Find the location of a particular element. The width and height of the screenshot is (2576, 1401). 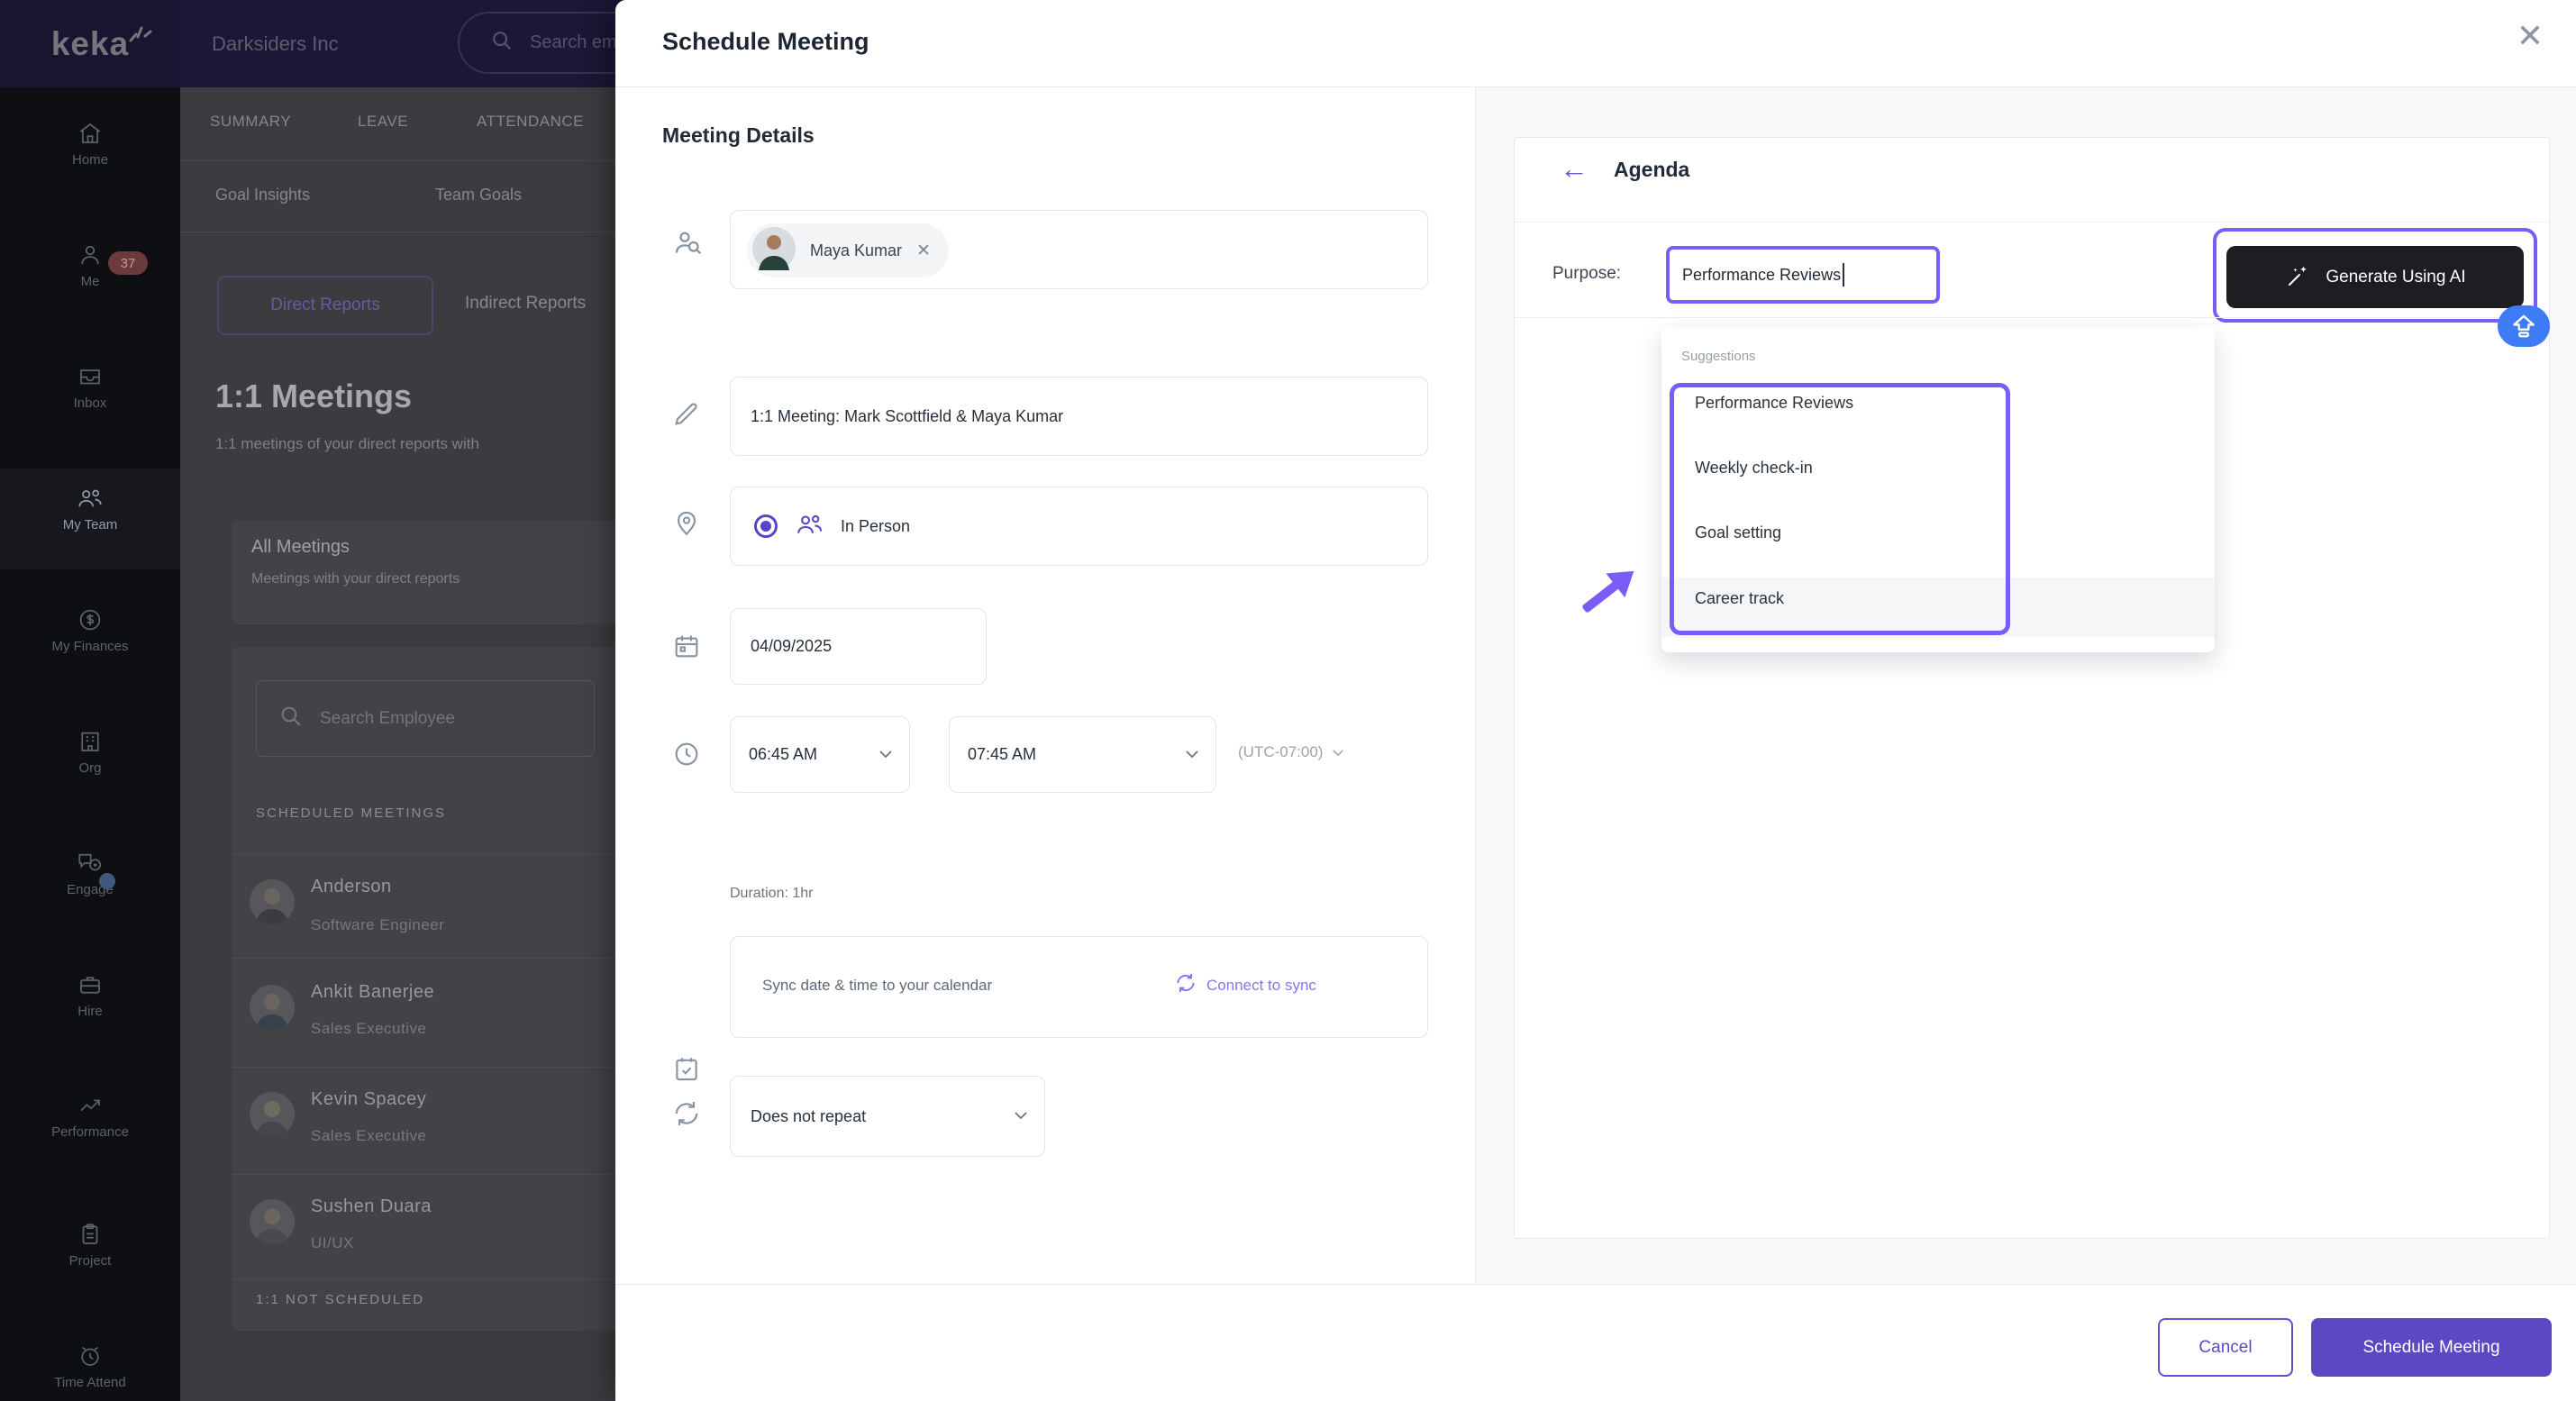

sidebar-item-time-attend: Time Attend is located at coordinates (90, 1366).